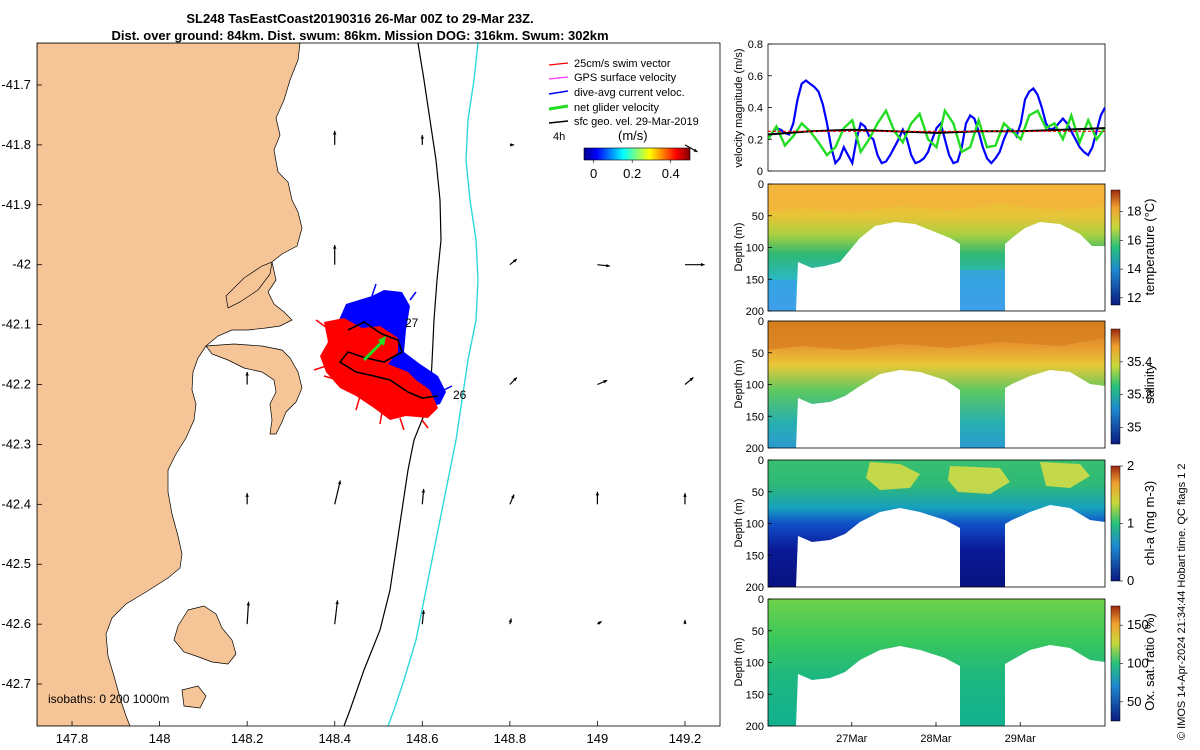 Image resolution: width=1200 pixels, height=750 pixels. What do you see at coordinates (16, 683) in the screenshot?
I see `map-ytick-label: -42.7` at bounding box center [16, 683].